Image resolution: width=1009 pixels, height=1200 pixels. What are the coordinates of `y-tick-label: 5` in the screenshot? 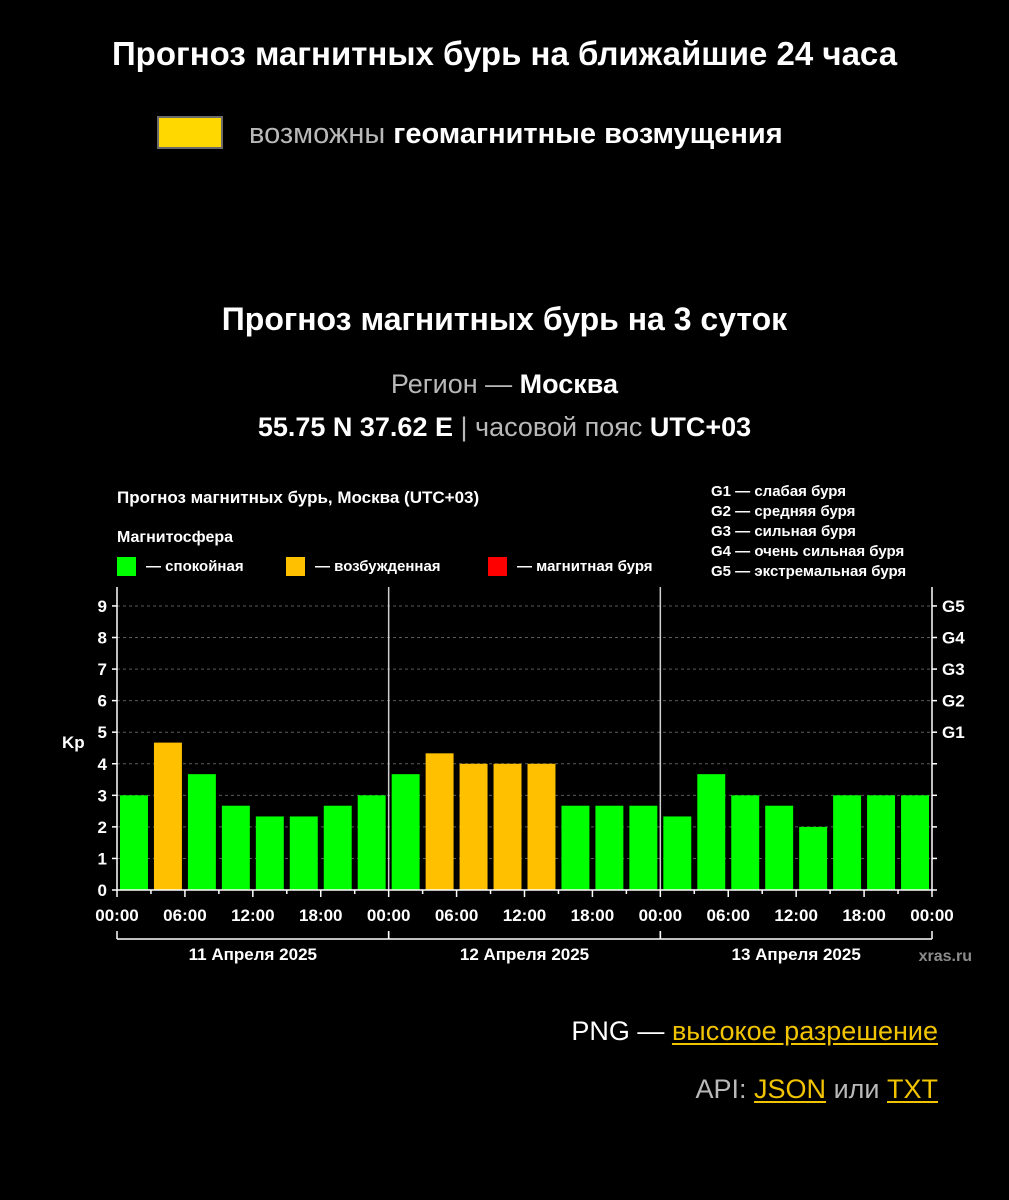 It's located at (102, 732).